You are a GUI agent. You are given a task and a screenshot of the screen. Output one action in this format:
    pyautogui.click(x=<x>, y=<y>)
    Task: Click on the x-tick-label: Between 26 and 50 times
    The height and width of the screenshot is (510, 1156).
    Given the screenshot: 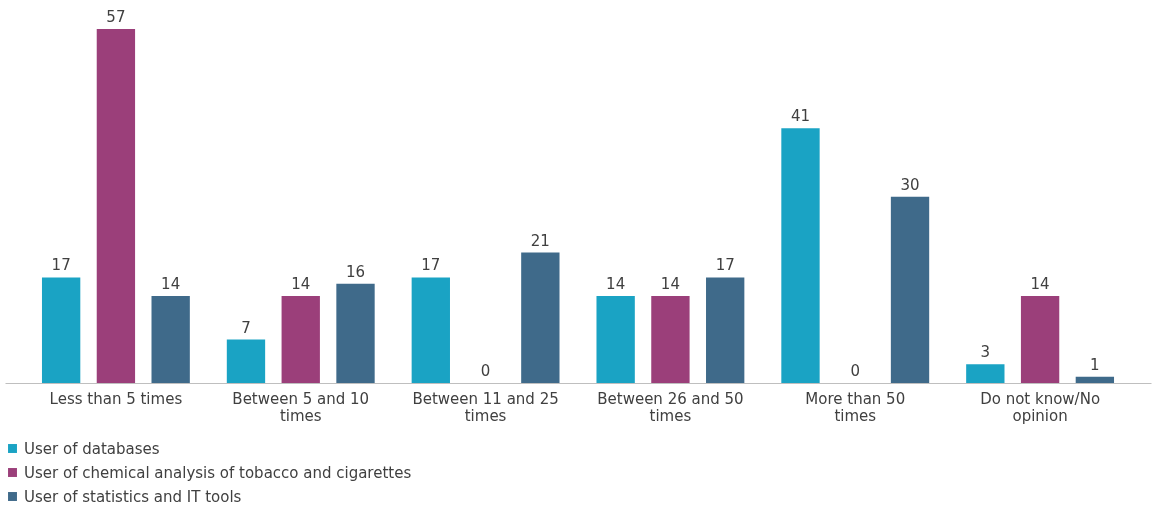 What is the action you would take?
    pyautogui.click(x=670, y=407)
    